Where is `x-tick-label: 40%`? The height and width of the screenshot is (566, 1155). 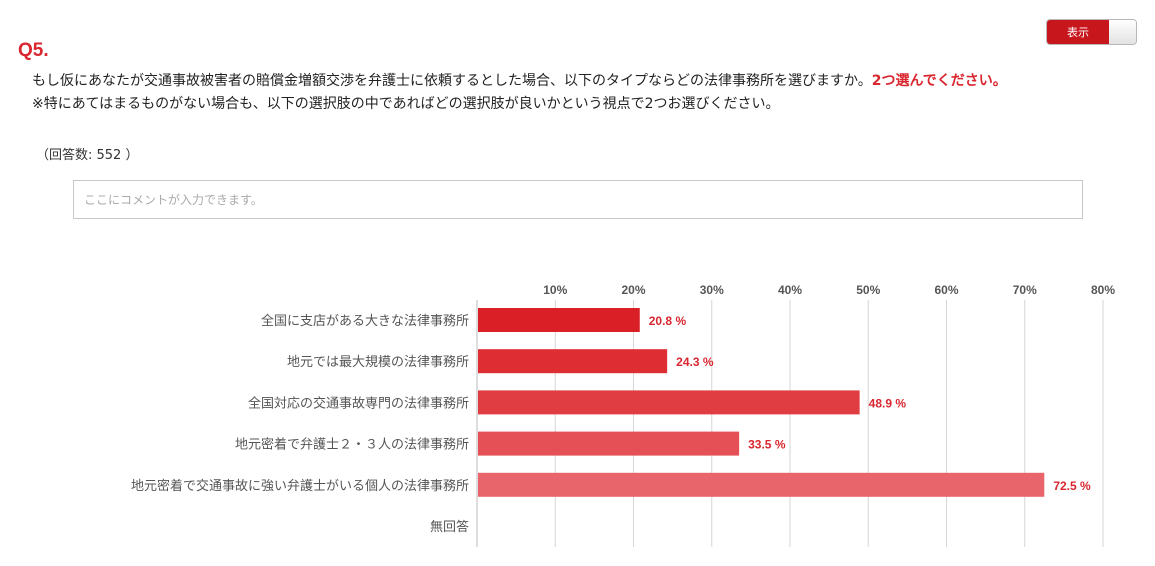
x-tick-label: 40% is located at coordinates (790, 290).